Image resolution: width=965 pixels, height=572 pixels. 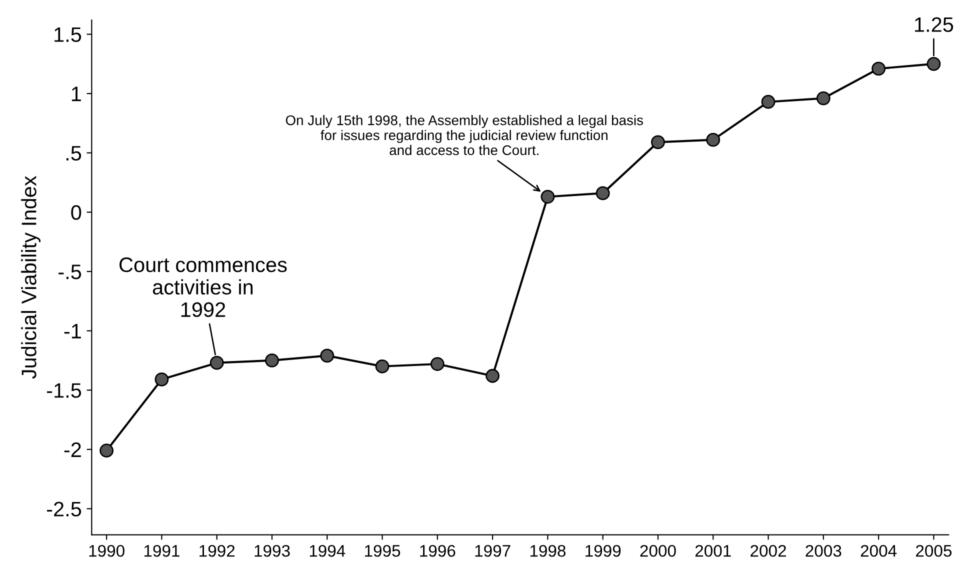 What do you see at coordinates (658, 550) in the screenshot?
I see `x-tick-label: 2000` at bounding box center [658, 550].